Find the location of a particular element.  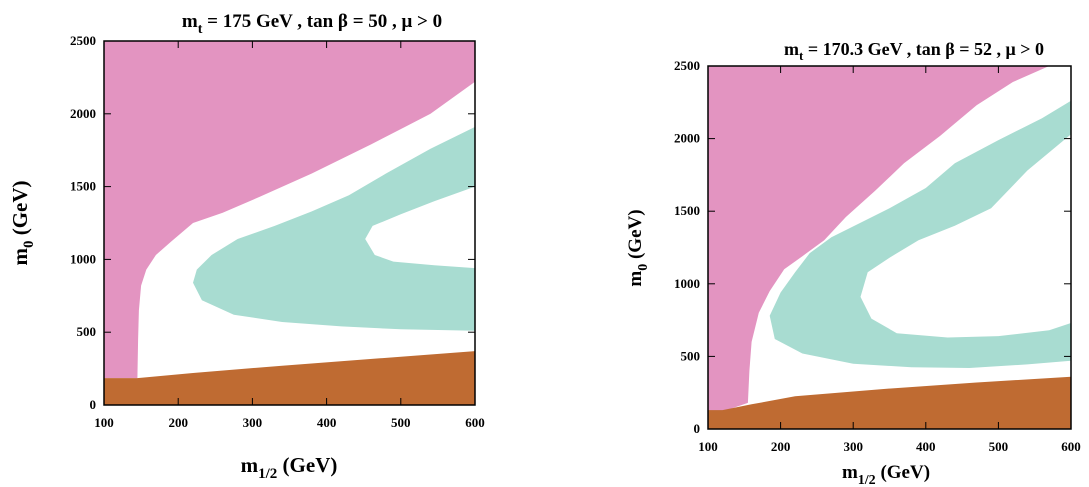

region-teal is located at coordinates (334, 228).